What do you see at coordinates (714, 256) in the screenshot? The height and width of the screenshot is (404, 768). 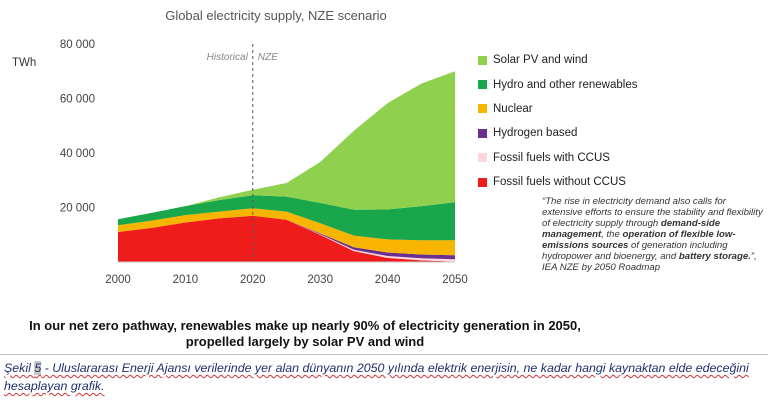 I see `quote-bold-battery-storage: battery storage.` at bounding box center [714, 256].